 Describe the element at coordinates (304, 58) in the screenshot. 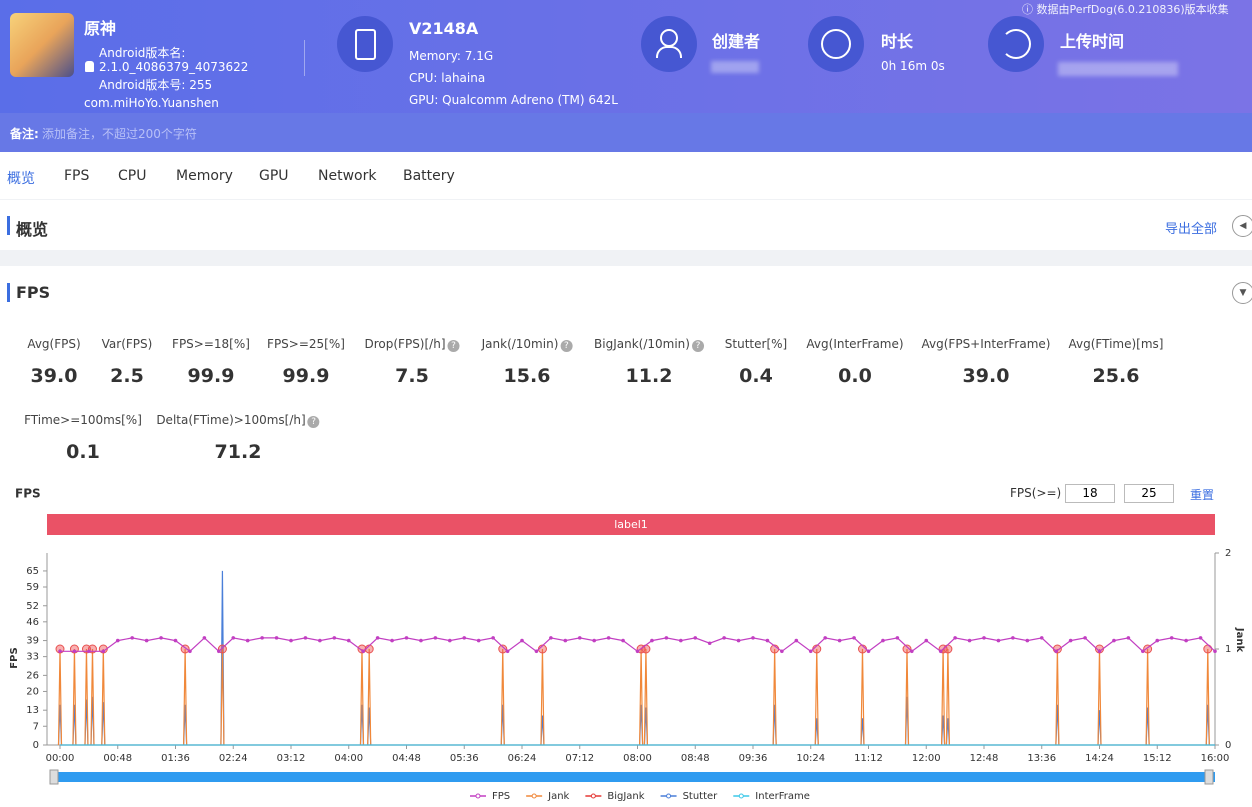

I see `divider` at that location.